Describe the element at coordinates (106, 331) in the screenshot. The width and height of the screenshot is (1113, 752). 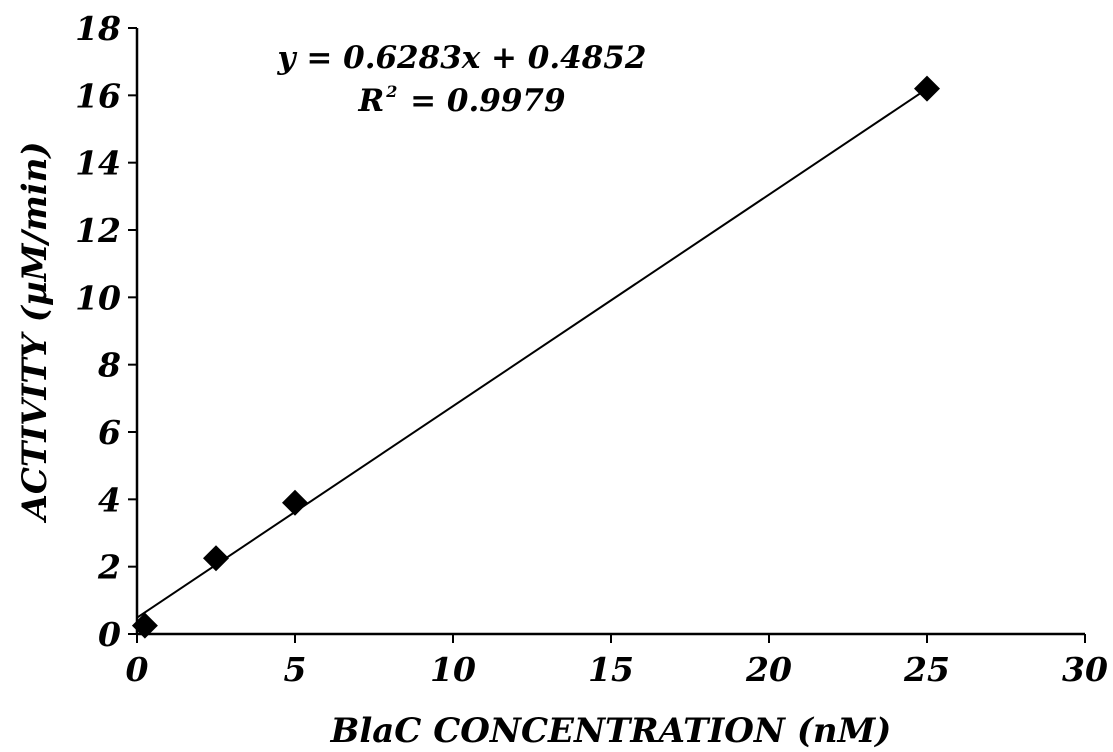
I see `y-ticks: 0 2 4 6 8 10 12 14 16 18` at that location.